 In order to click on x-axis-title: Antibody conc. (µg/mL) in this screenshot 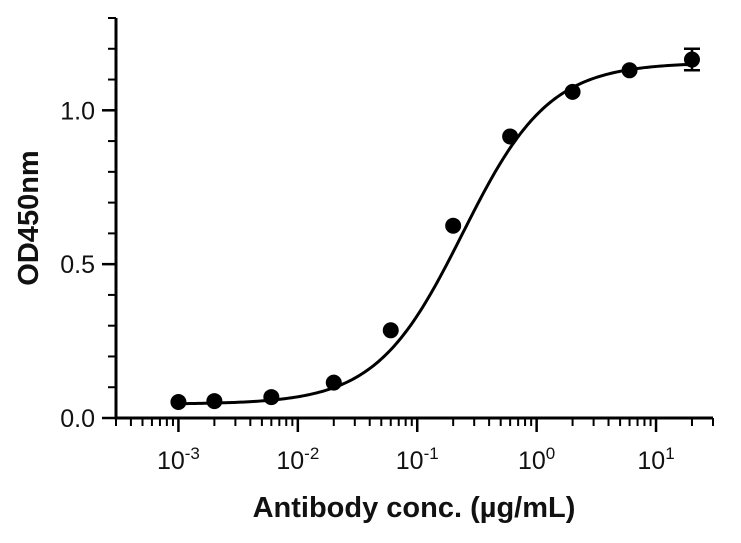, I will do `click(414, 508)`.